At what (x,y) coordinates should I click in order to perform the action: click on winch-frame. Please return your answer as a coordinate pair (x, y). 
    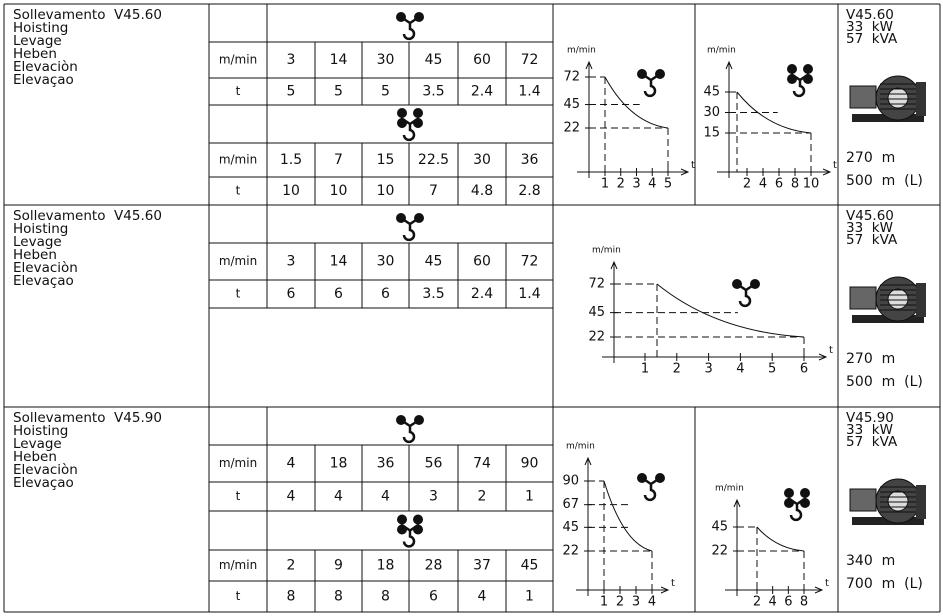
    Looking at the image, I should click on (921, 300).